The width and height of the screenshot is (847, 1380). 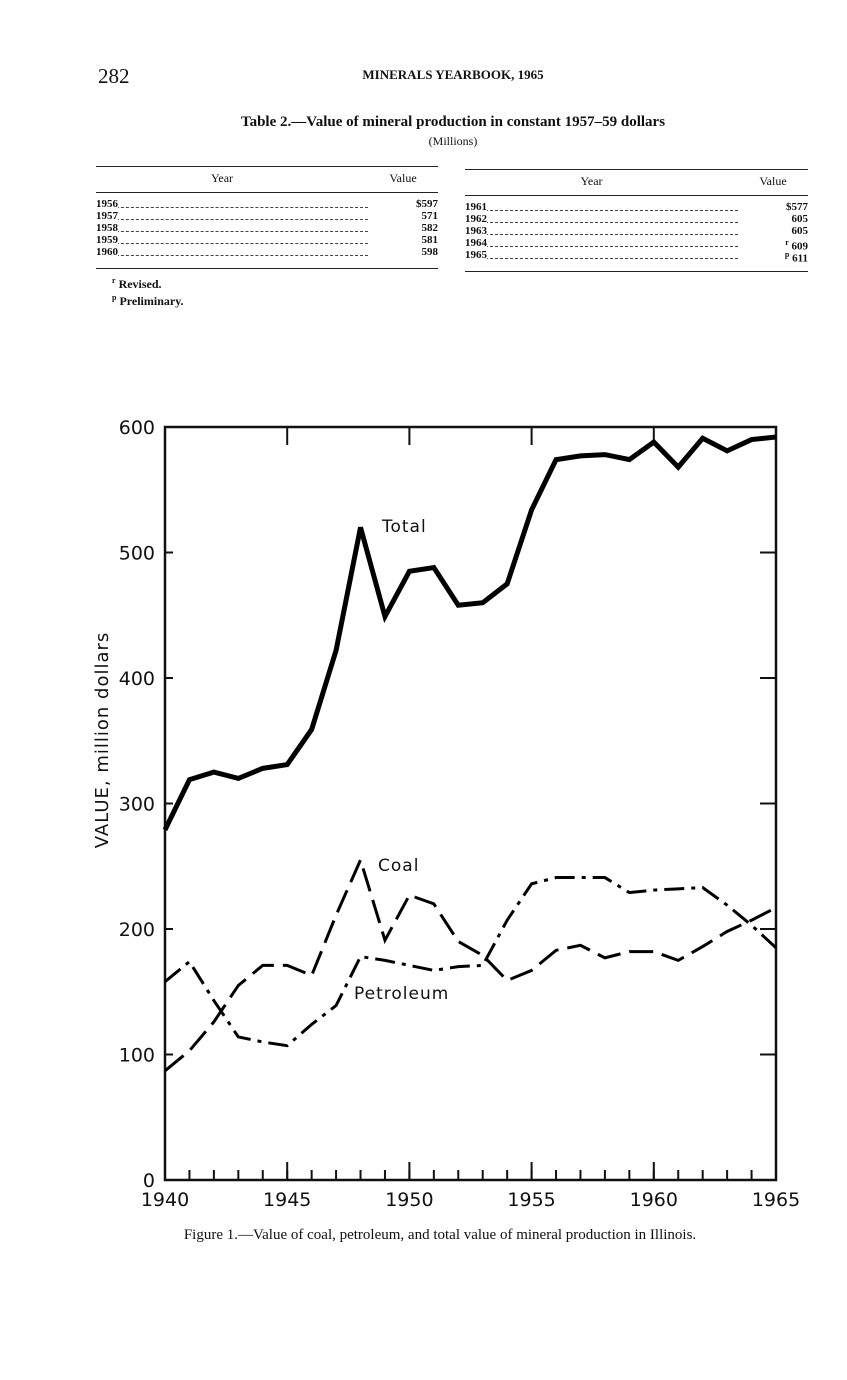 What do you see at coordinates (797, 207) in the screenshot?
I see `value: $577` at bounding box center [797, 207].